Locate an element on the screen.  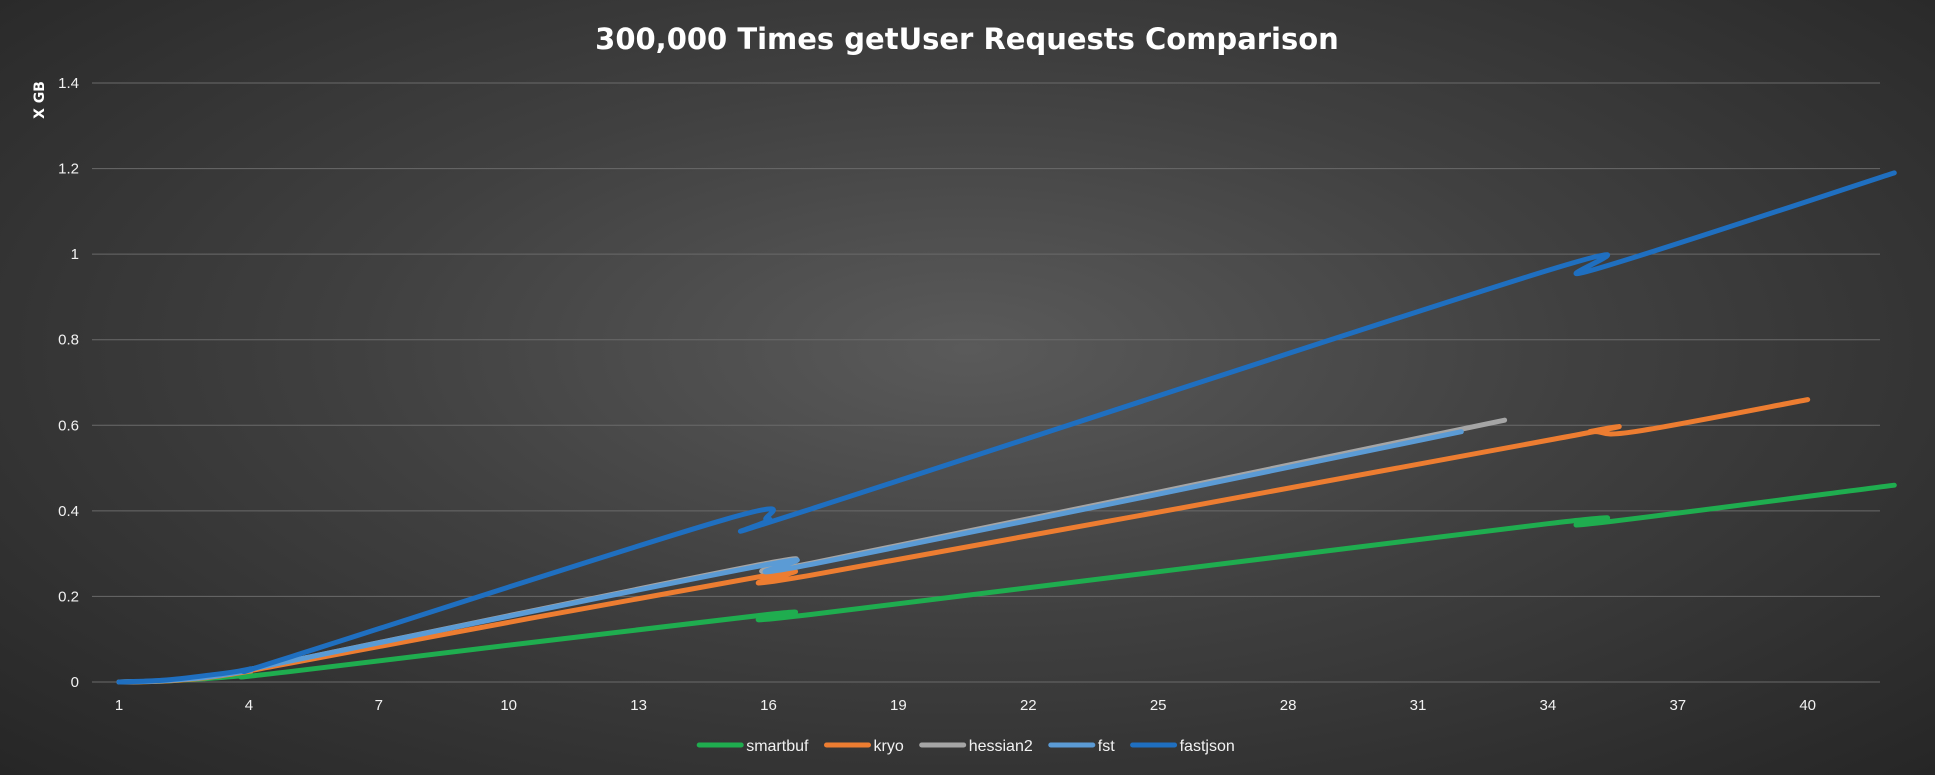
y-tick-label: 1.4 is located at coordinates (68, 83).